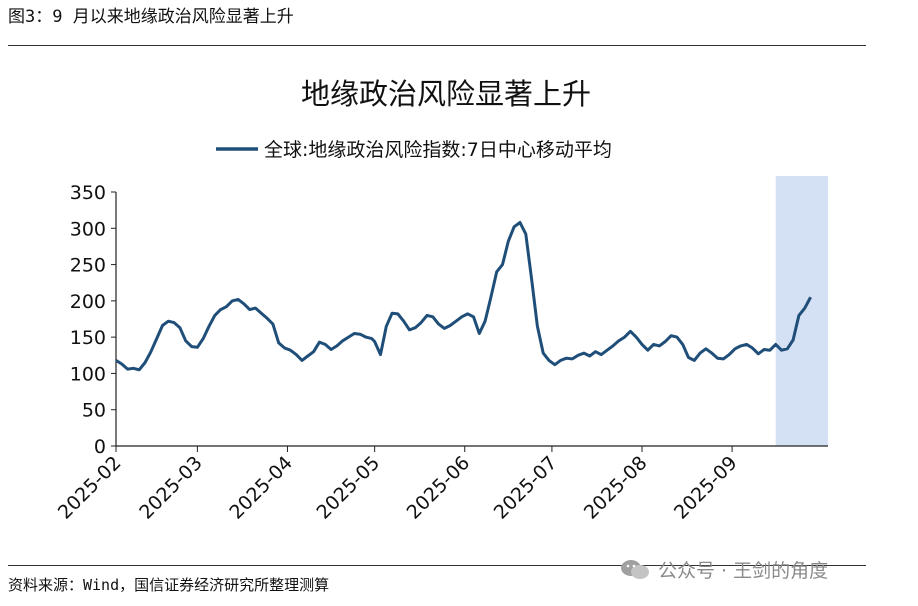 Image resolution: width=918 pixels, height=606 pixels. What do you see at coordinates (88, 374) in the screenshot?
I see `y-tick-label: 100` at bounding box center [88, 374].